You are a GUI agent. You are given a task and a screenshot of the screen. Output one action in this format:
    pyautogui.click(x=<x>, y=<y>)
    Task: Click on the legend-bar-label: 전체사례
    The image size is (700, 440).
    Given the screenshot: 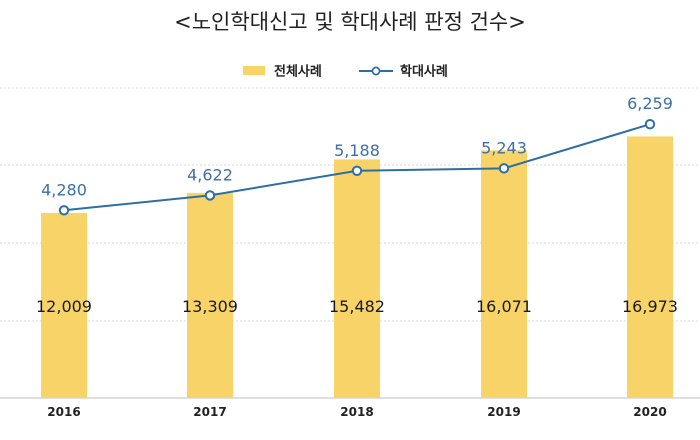 What is the action you would take?
    pyautogui.click(x=298, y=72)
    